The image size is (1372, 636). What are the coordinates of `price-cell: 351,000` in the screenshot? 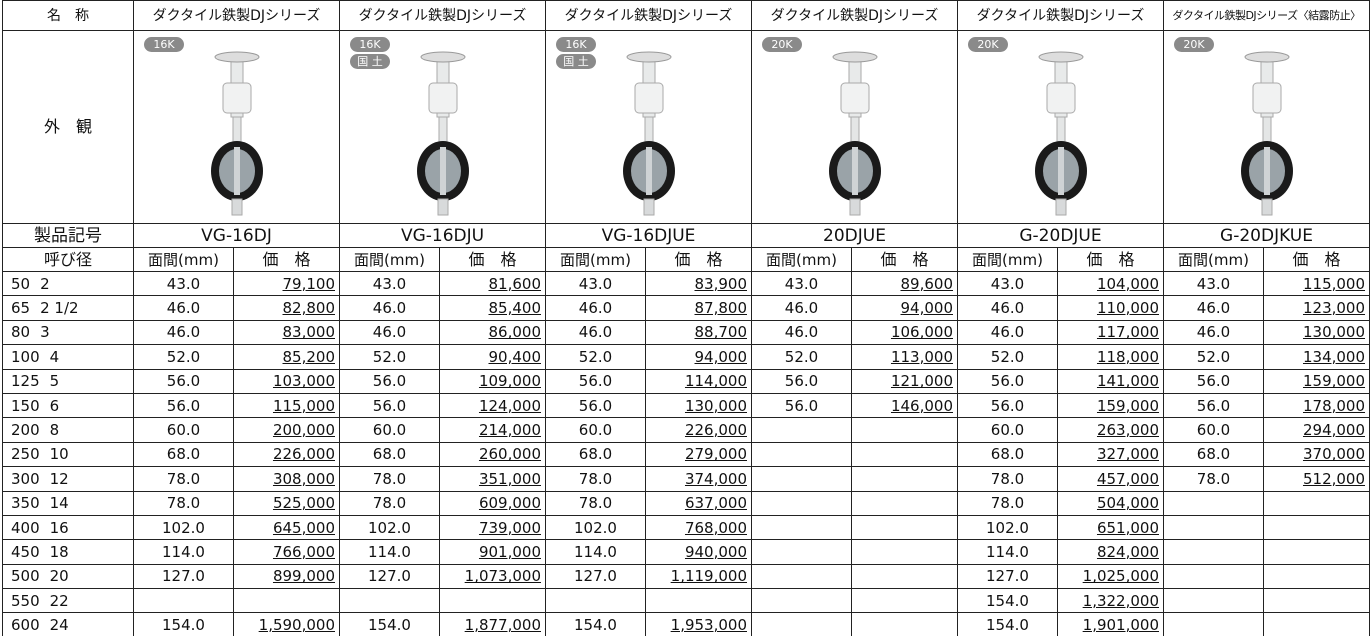 It's located at (492, 479).